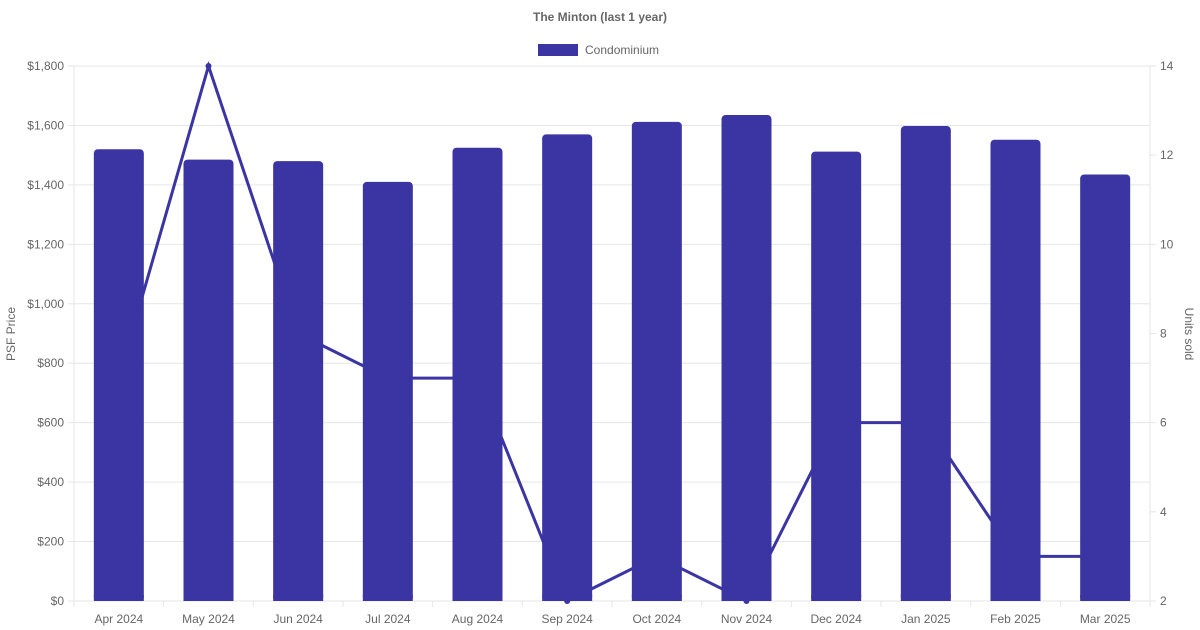 This screenshot has width=1200, height=630. I want to click on y2-tick-label: 12, so click(1167, 155).